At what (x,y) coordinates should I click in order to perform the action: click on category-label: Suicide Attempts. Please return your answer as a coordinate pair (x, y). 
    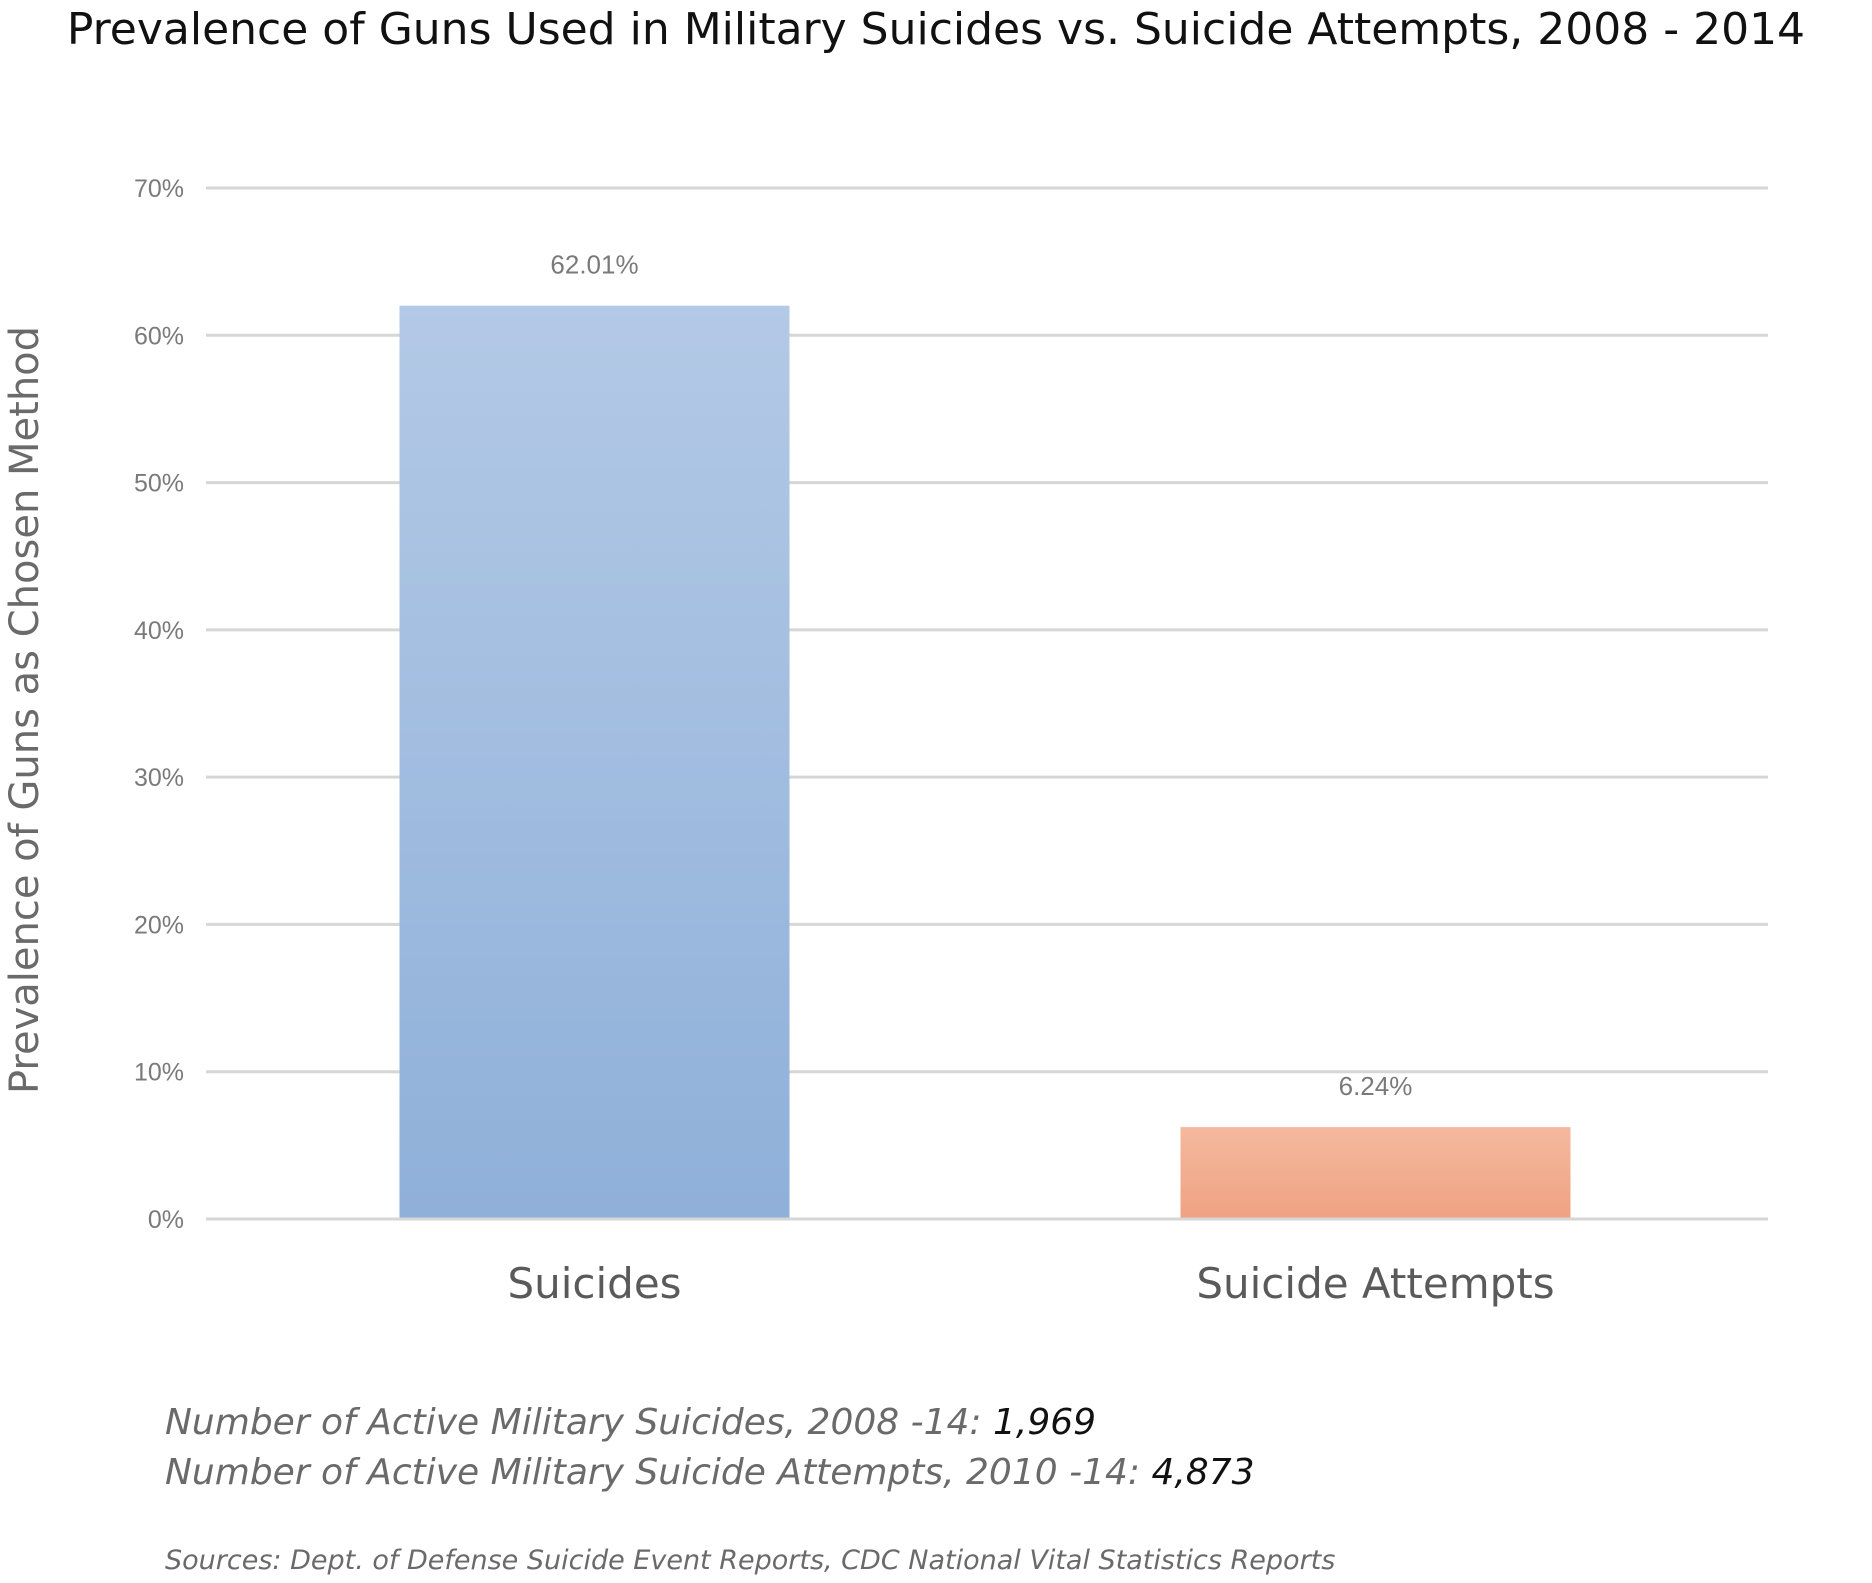
    Looking at the image, I should click on (1375, 1283).